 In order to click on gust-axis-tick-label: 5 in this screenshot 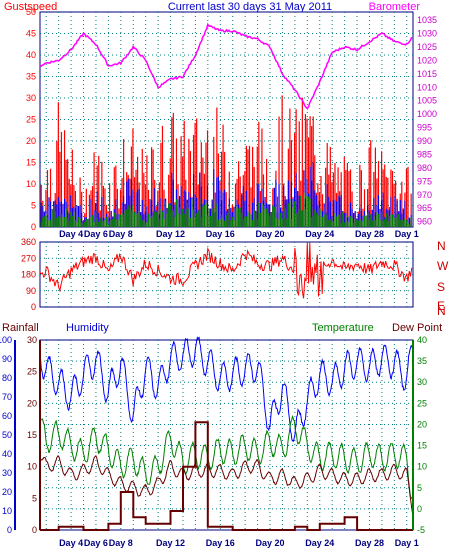, I will do `click(33, 206)`.